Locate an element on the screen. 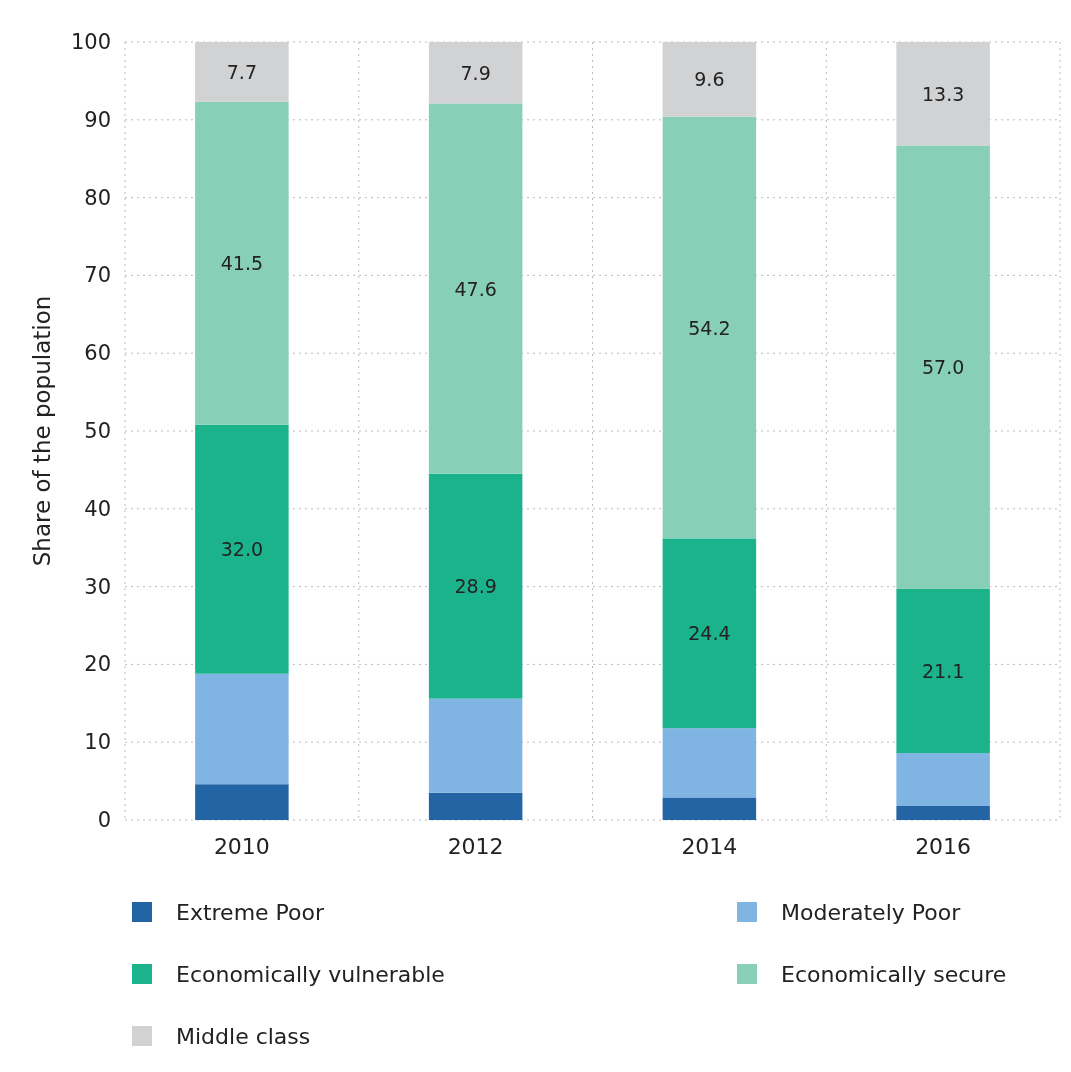 The image size is (1071, 1072). legend-label: Middle class is located at coordinates (243, 1036).